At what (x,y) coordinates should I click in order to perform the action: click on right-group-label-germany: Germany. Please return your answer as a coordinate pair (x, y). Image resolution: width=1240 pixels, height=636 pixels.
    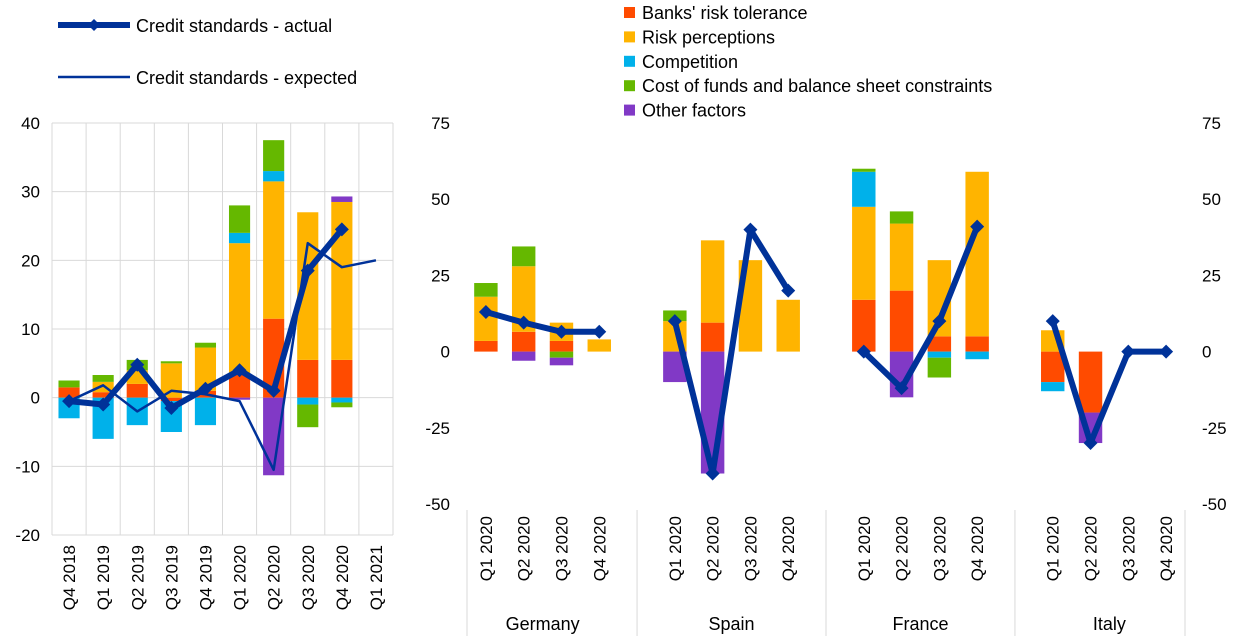
    Looking at the image, I should click on (543, 624).